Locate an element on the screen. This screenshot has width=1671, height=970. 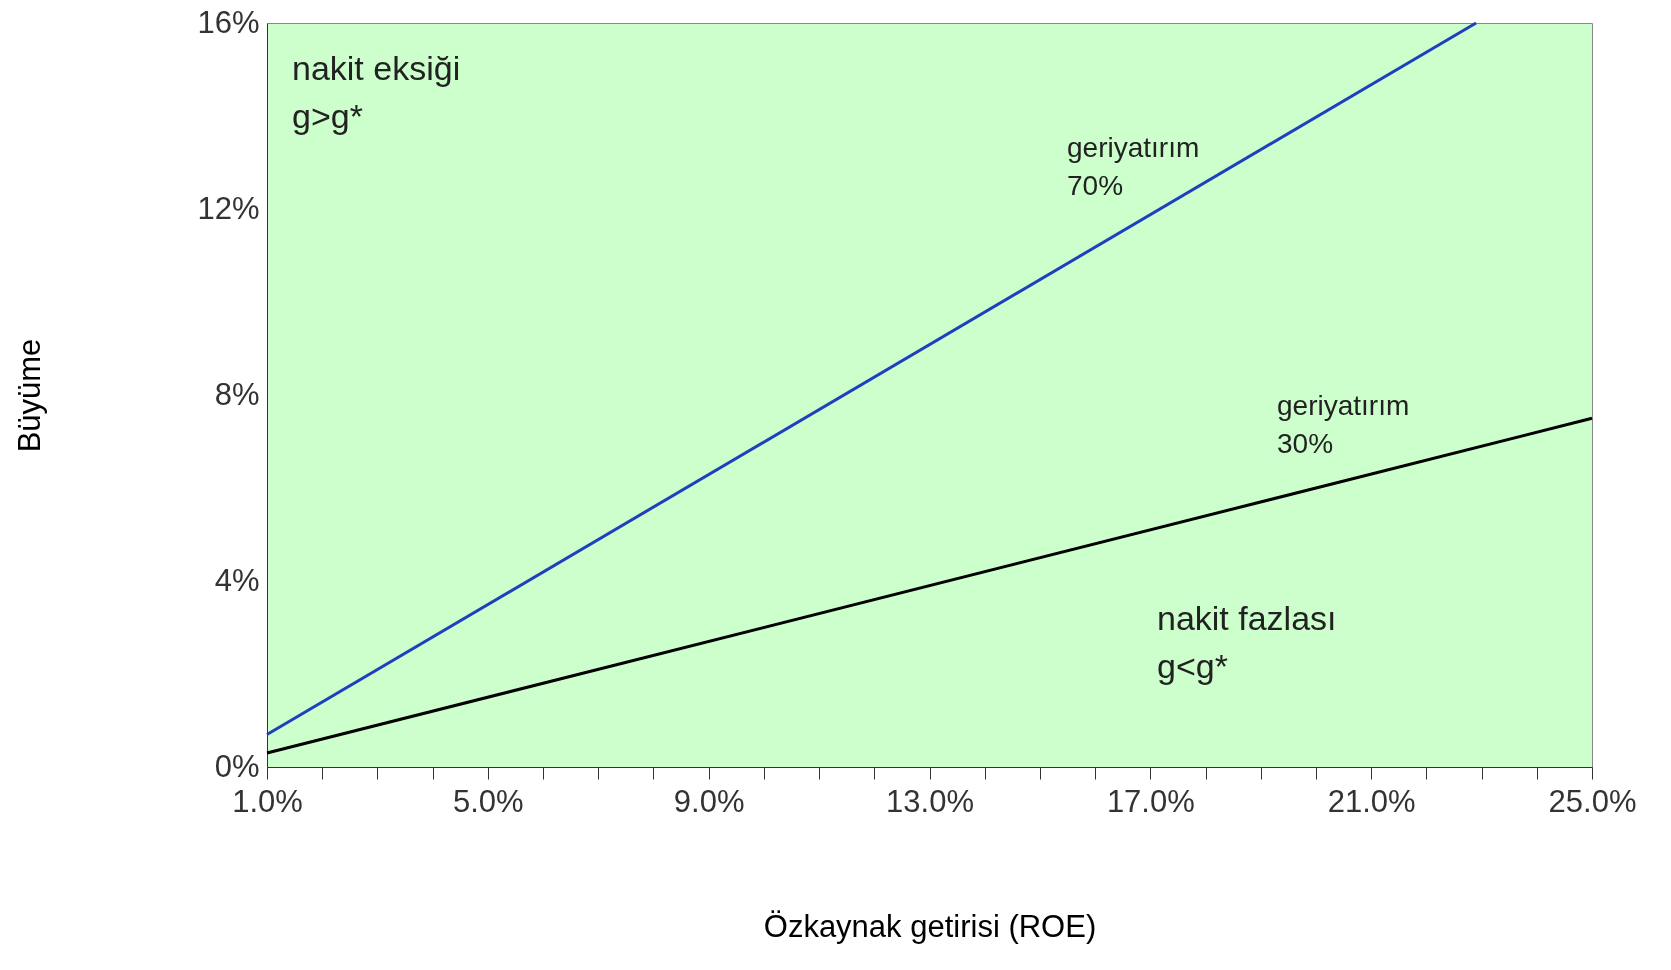
annotation: g>g* is located at coordinates (327, 116).